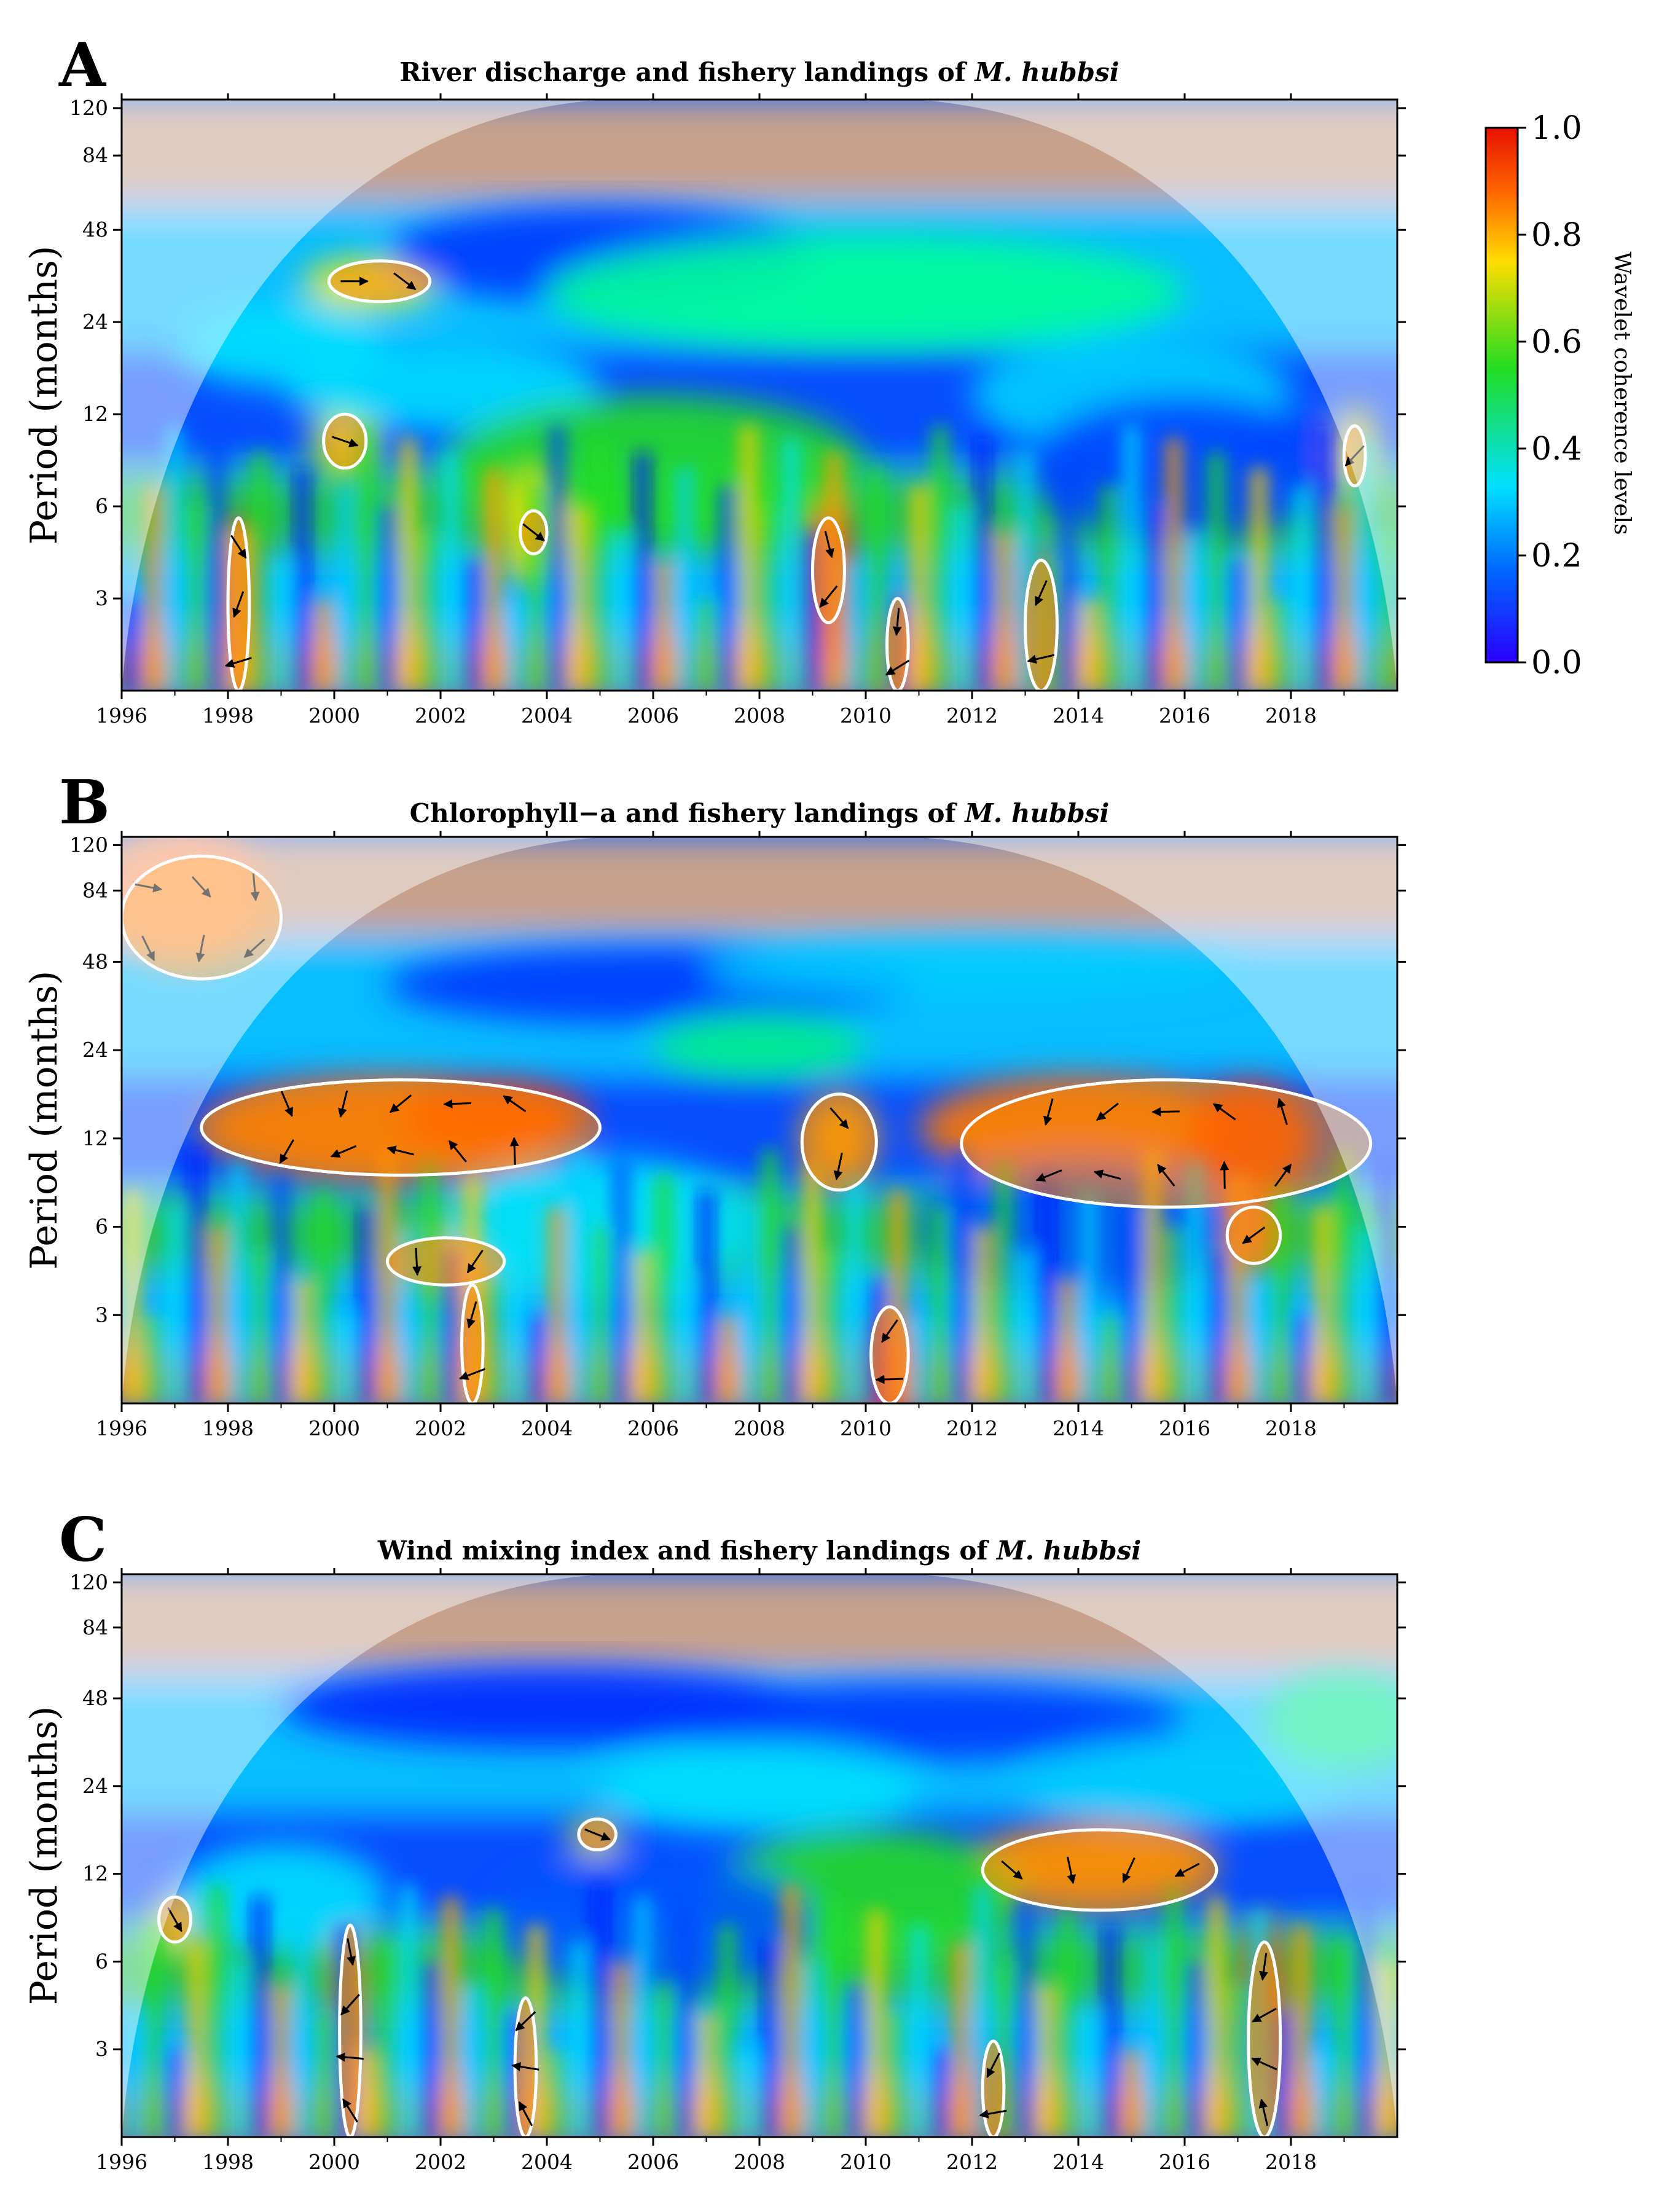 The height and width of the screenshot is (2212, 1659). What do you see at coordinates (1556, 449) in the screenshot?
I see `colorbar-tick-label: 0.4` at bounding box center [1556, 449].